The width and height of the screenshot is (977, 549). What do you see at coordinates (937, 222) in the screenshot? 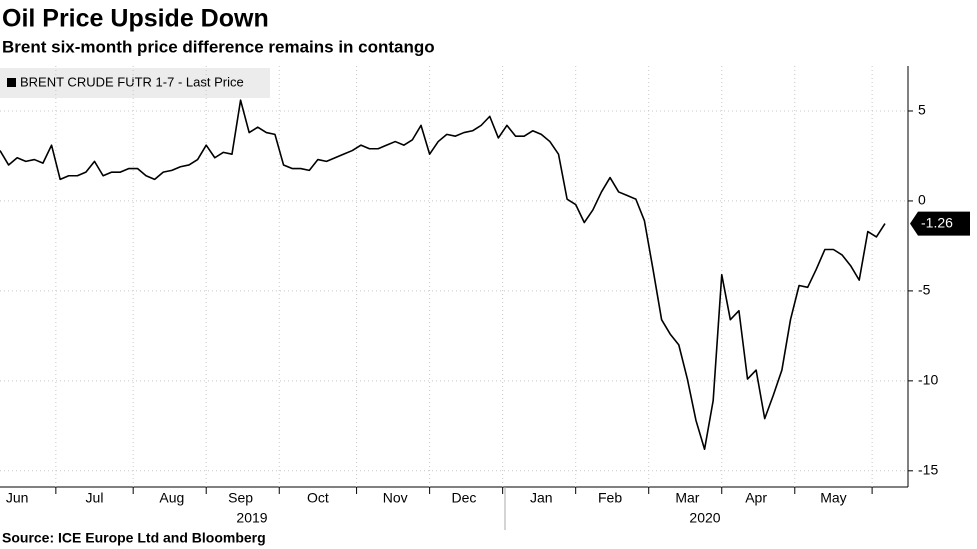
I see `last-price-label: -1.26` at bounding box center [937, 222].